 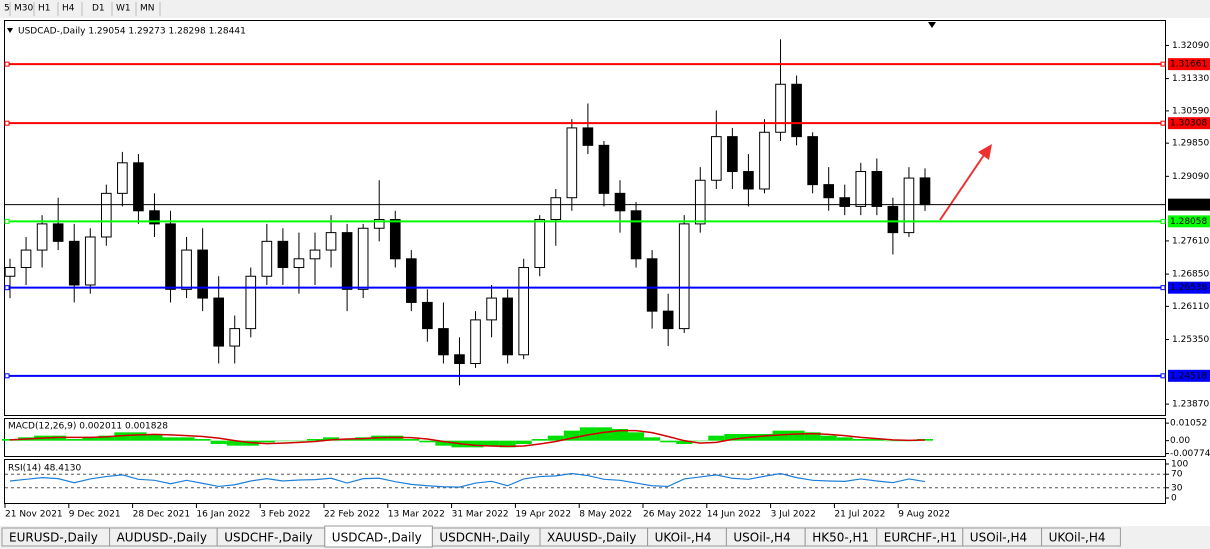 I want to click on annotation-arrowhead, so click(x=985, y=152).